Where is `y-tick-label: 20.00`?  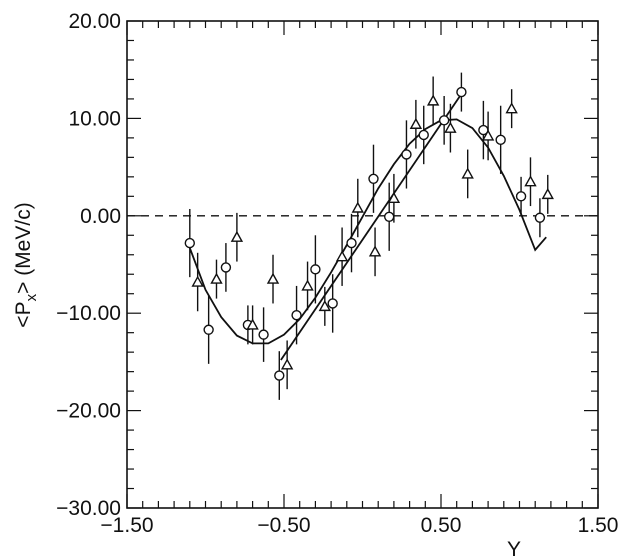 y-tick-label: 20.00 is located at coordinates (94, 21).